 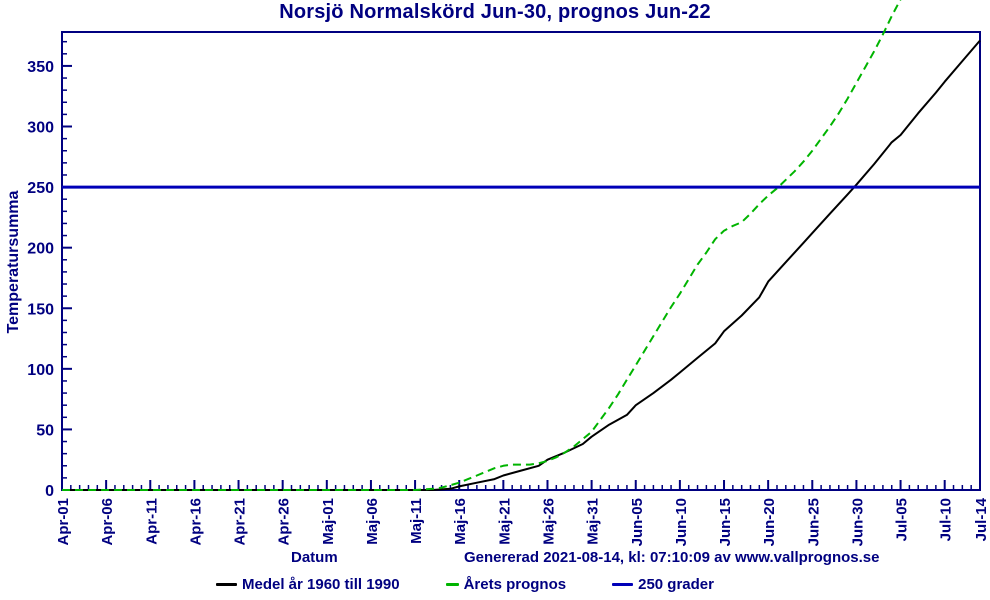 I want to click on y-tick-label: 250, so click(x=40, y=188).